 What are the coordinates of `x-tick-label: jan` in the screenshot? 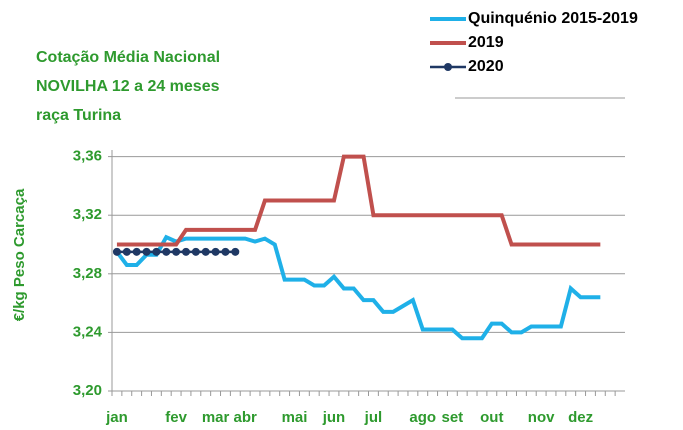 It's located at (116, 417).